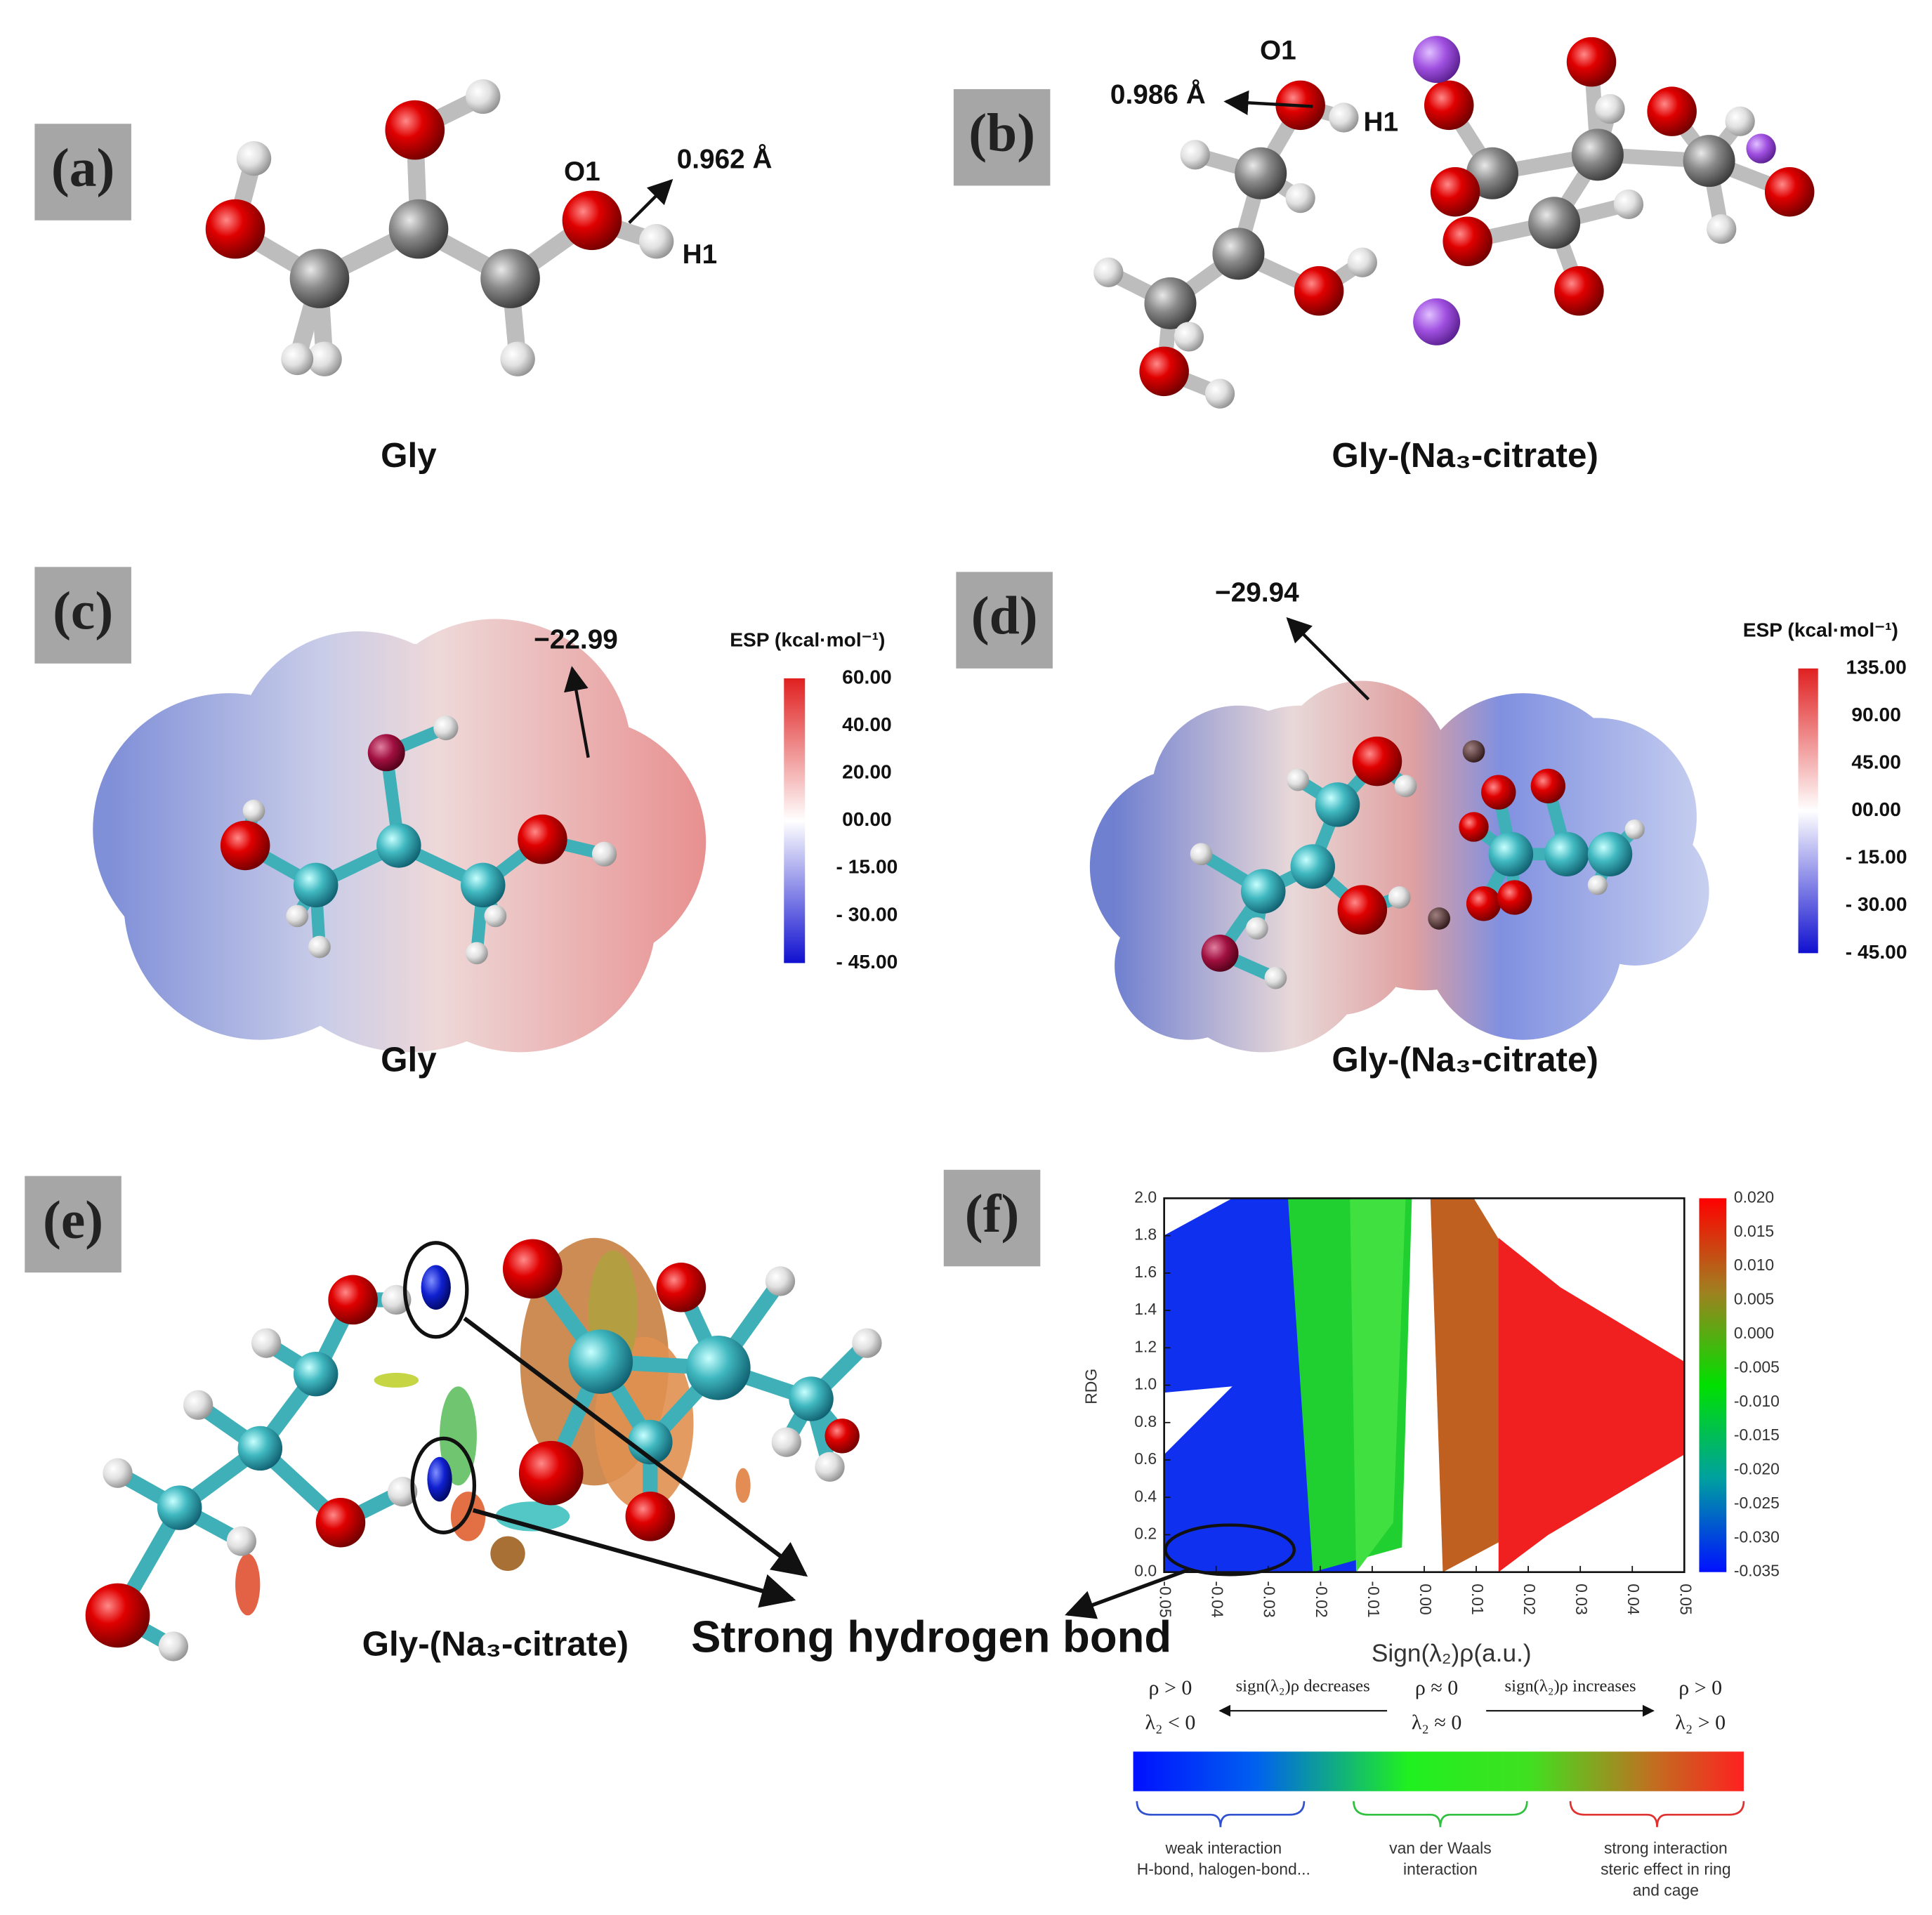 Image resolution: width=1932 pixels, height=1915 pixels. I want to click on label: (d), so click(1005, 616).